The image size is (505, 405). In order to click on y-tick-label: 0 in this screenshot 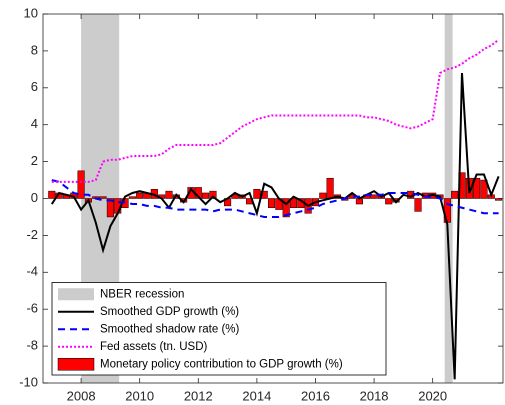, I will do `click(34, 197)`.